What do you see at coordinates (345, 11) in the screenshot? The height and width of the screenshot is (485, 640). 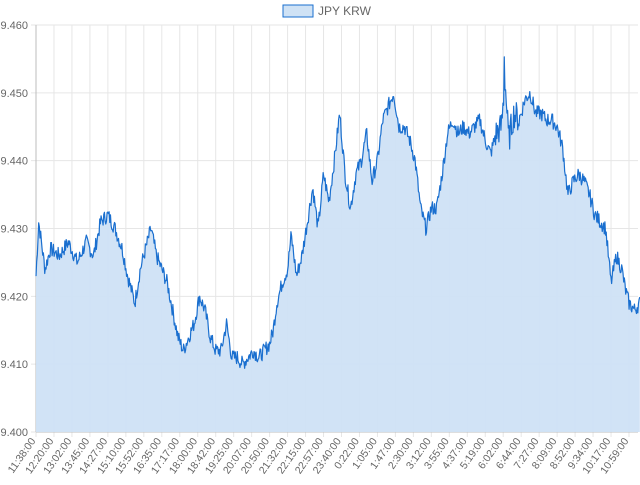 I see `legend-label: JPY KRW` at bounding box center [345, 11].